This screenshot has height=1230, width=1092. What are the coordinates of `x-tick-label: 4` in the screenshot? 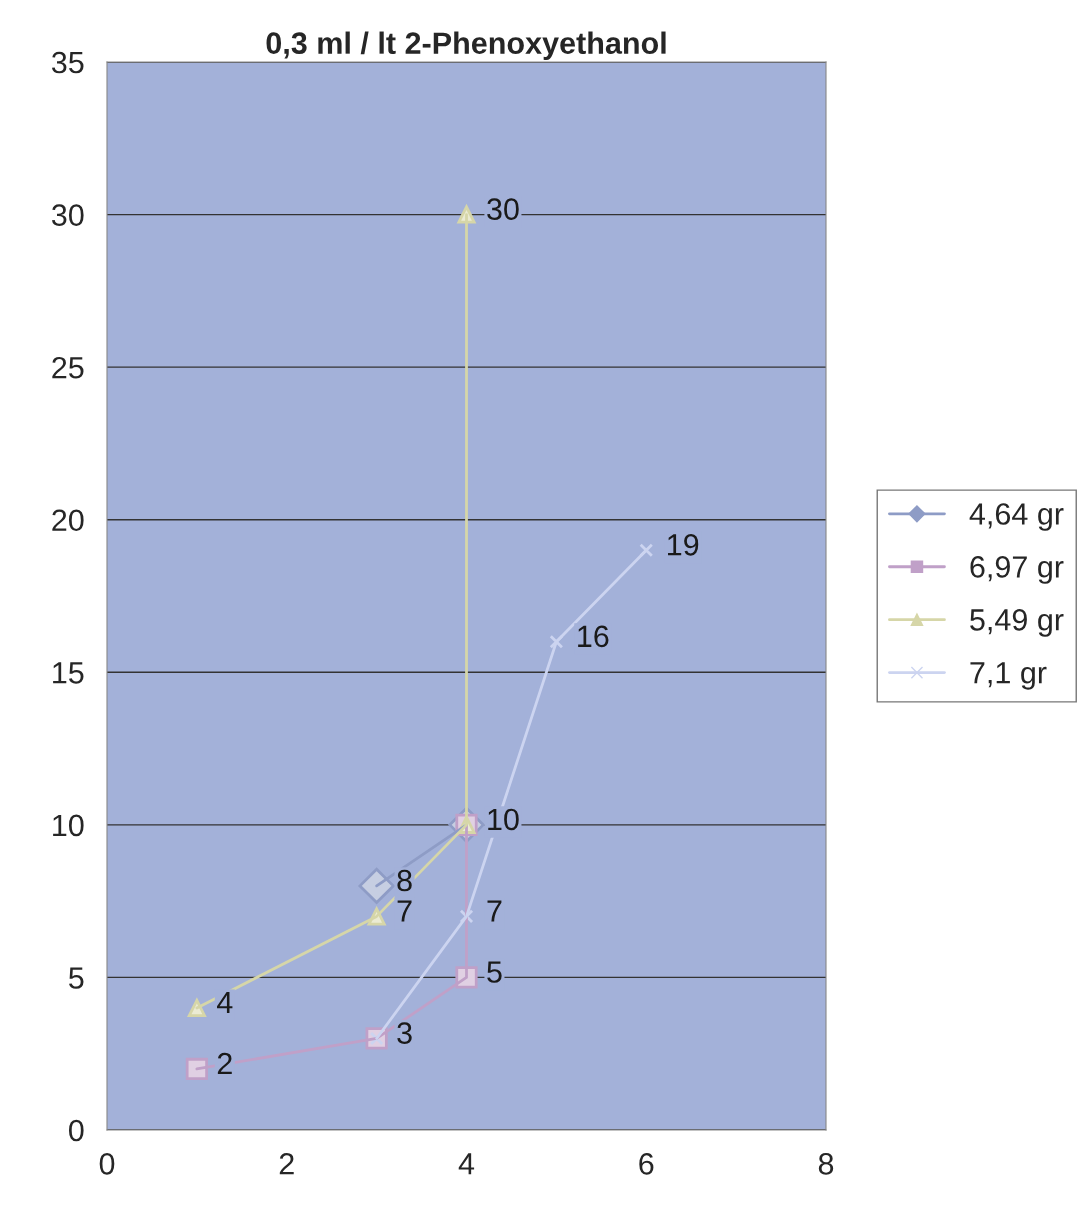 It's located at (466, 1164).